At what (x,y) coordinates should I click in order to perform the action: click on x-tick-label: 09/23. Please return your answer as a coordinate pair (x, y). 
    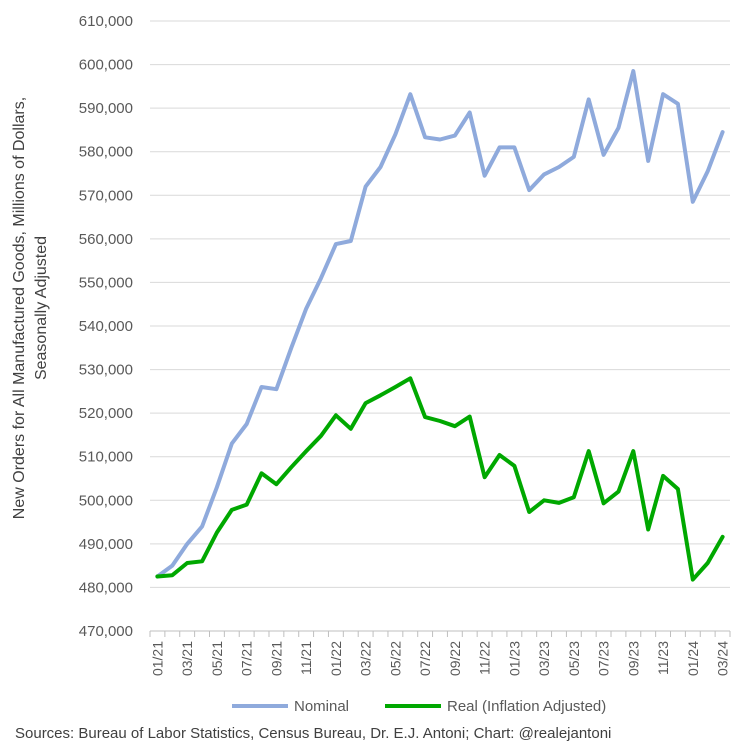
    Looking at the image, I should click on (633, 658).